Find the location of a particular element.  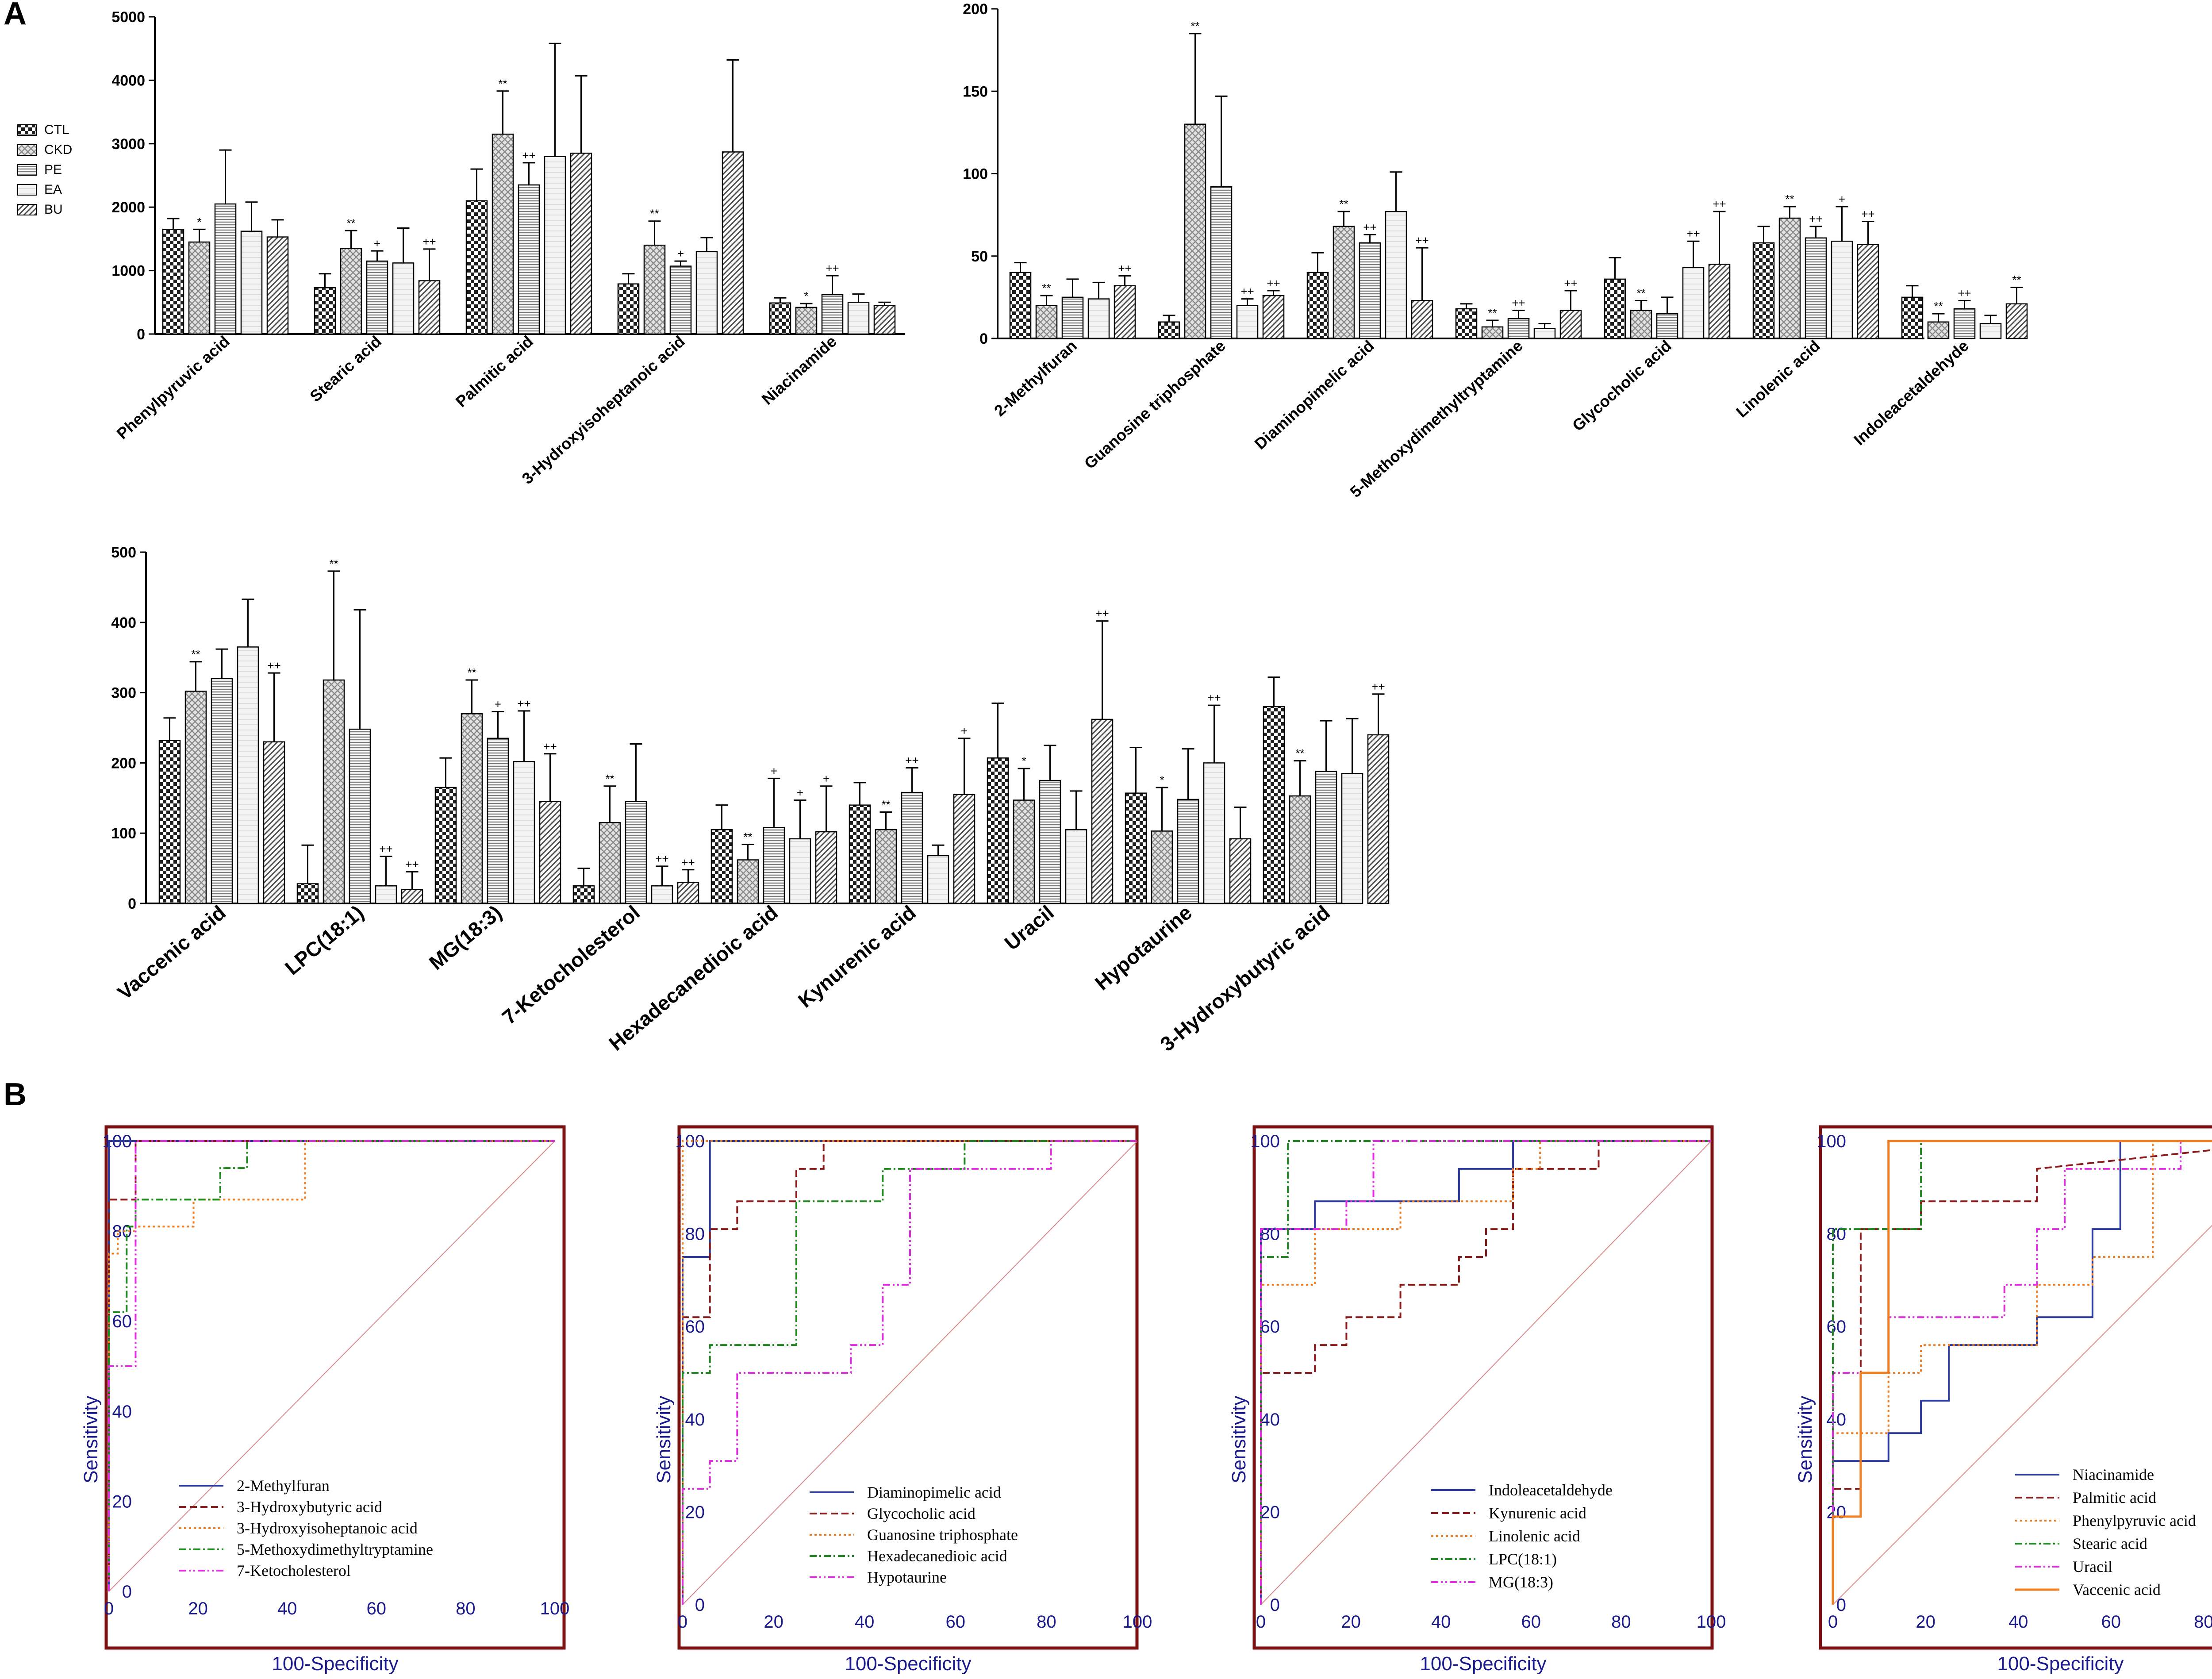

roc-curve-3-hydroxyisoheptanoic-acid is located at coordinates (332, 1365).